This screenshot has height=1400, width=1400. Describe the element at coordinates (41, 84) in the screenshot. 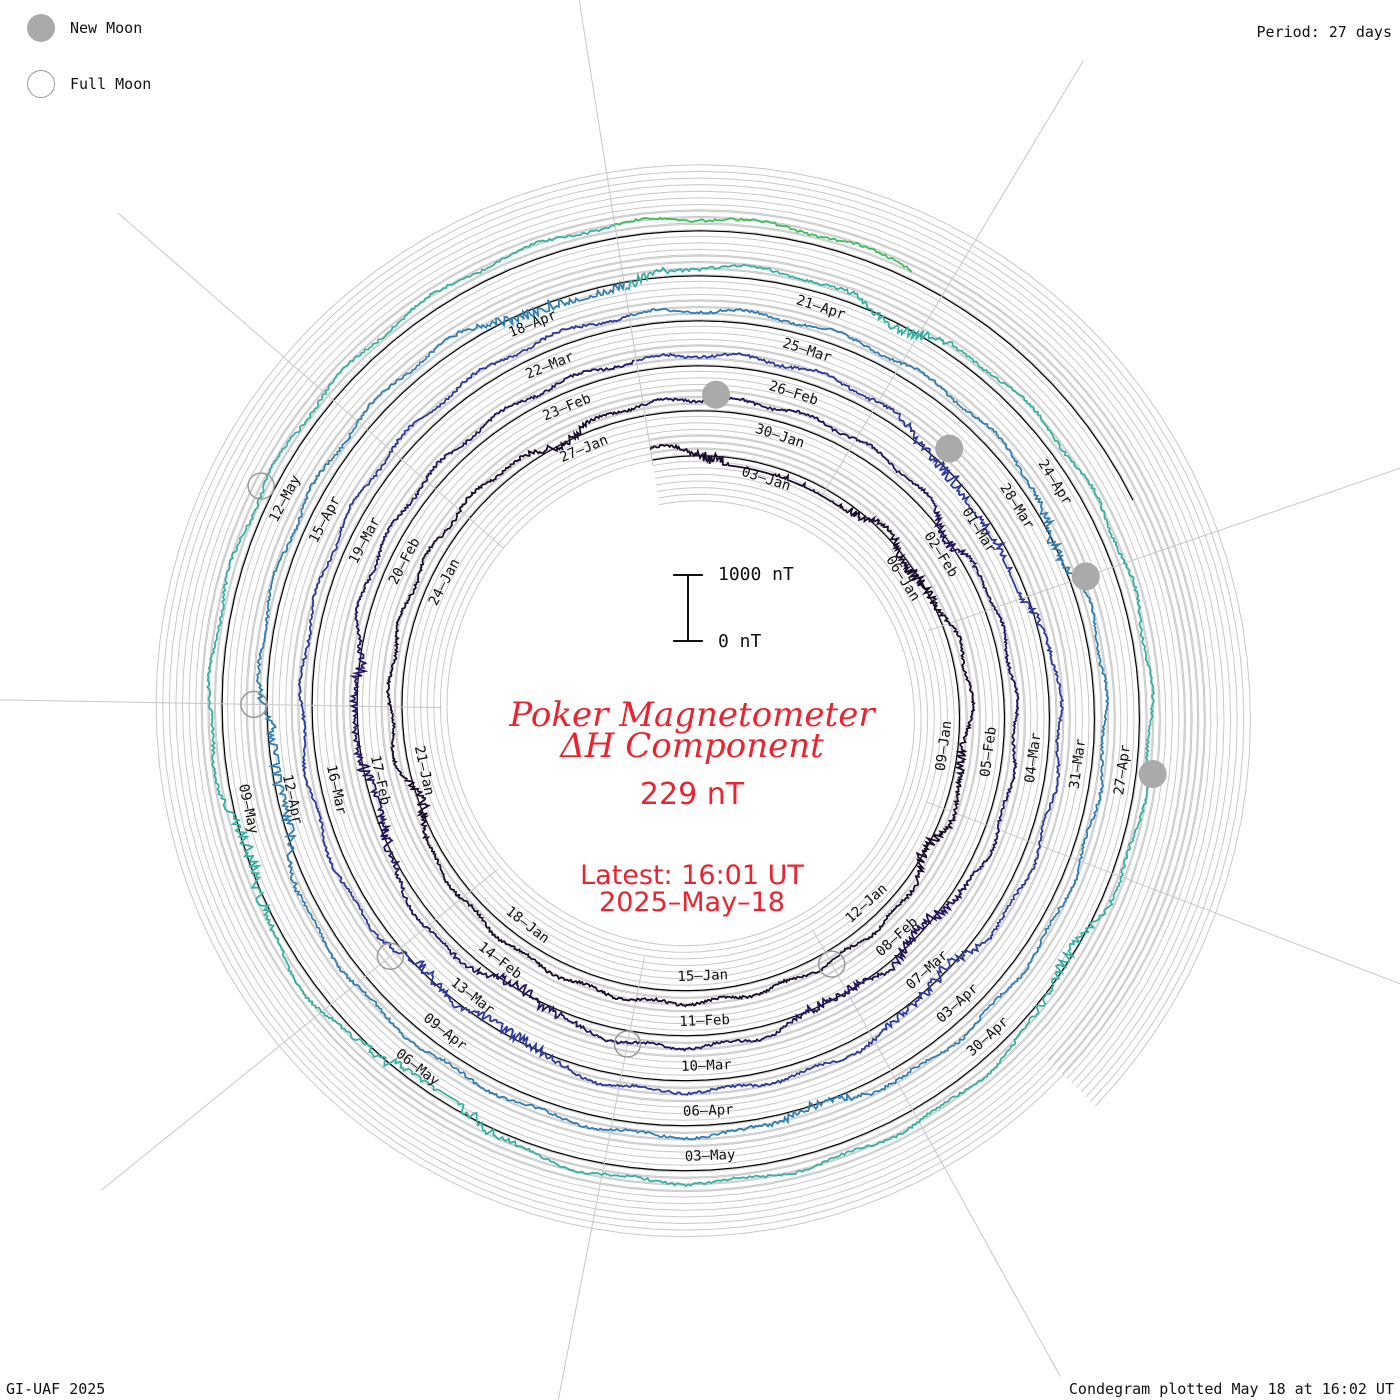

I see `full-moon-icon` at that location.